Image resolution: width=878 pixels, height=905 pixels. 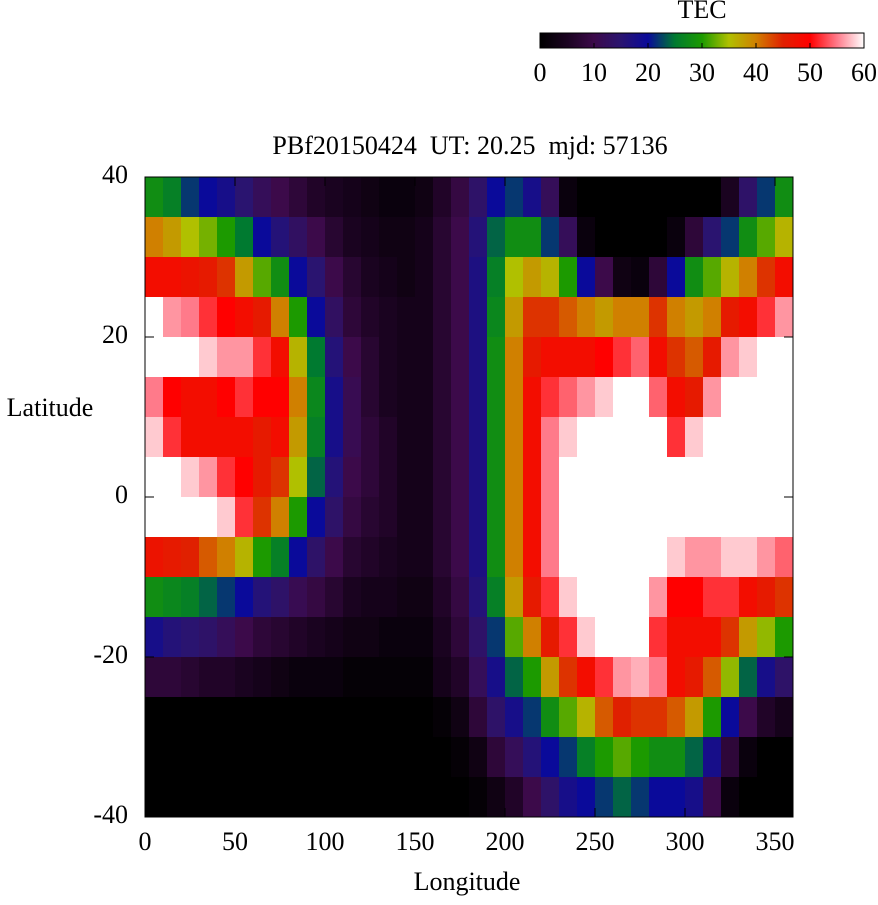 What do you see at coordinates (594, 72) in the screenshot?
I see `colorbar-tick-label: 10` at bounding box center [594, 72].